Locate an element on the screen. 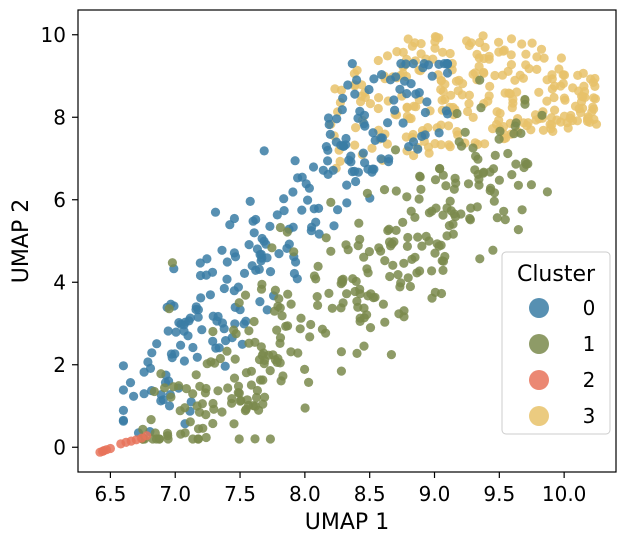 This screenshot has height=544, width=630. x-axis-label: UMAP 1 is located at coordinates (347, 522).